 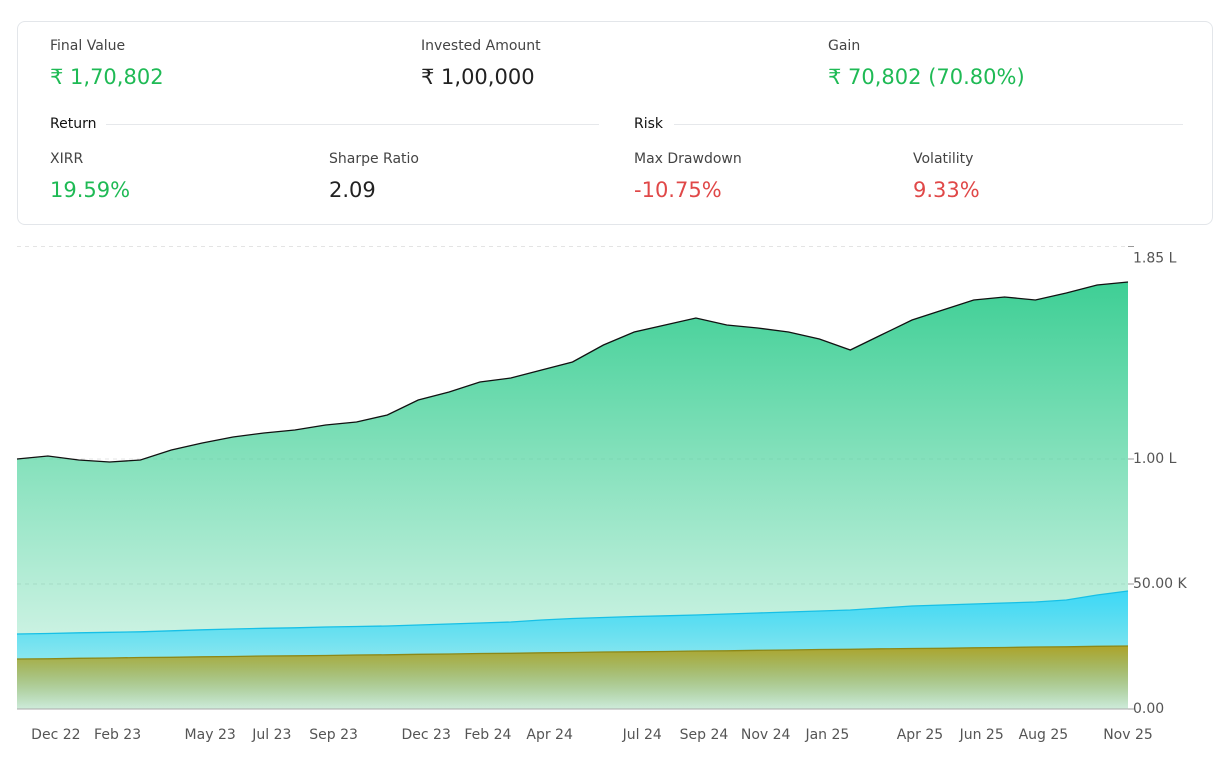 What do you see at coordinates (55, 735) in the screenshot?
I see `x-tick-label: Dec 22` at bounding box center [55, 735].